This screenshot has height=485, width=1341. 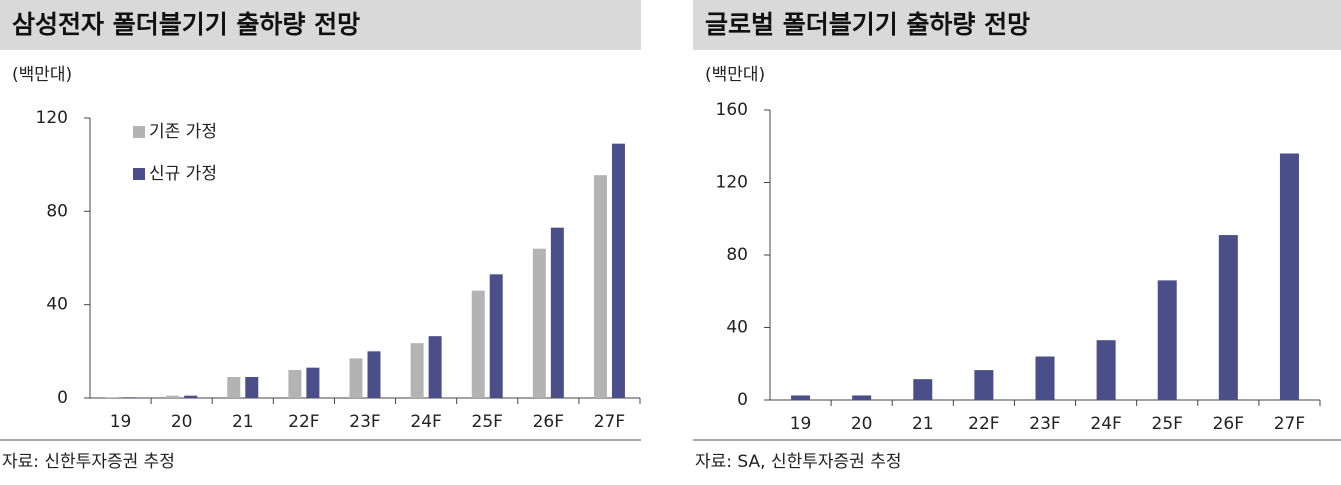 What do you see at coordinates (798, 462) in the screenshot?
I see `source: 자료: SA, 신한투자증권 추정` at bounding box center [798, 462].